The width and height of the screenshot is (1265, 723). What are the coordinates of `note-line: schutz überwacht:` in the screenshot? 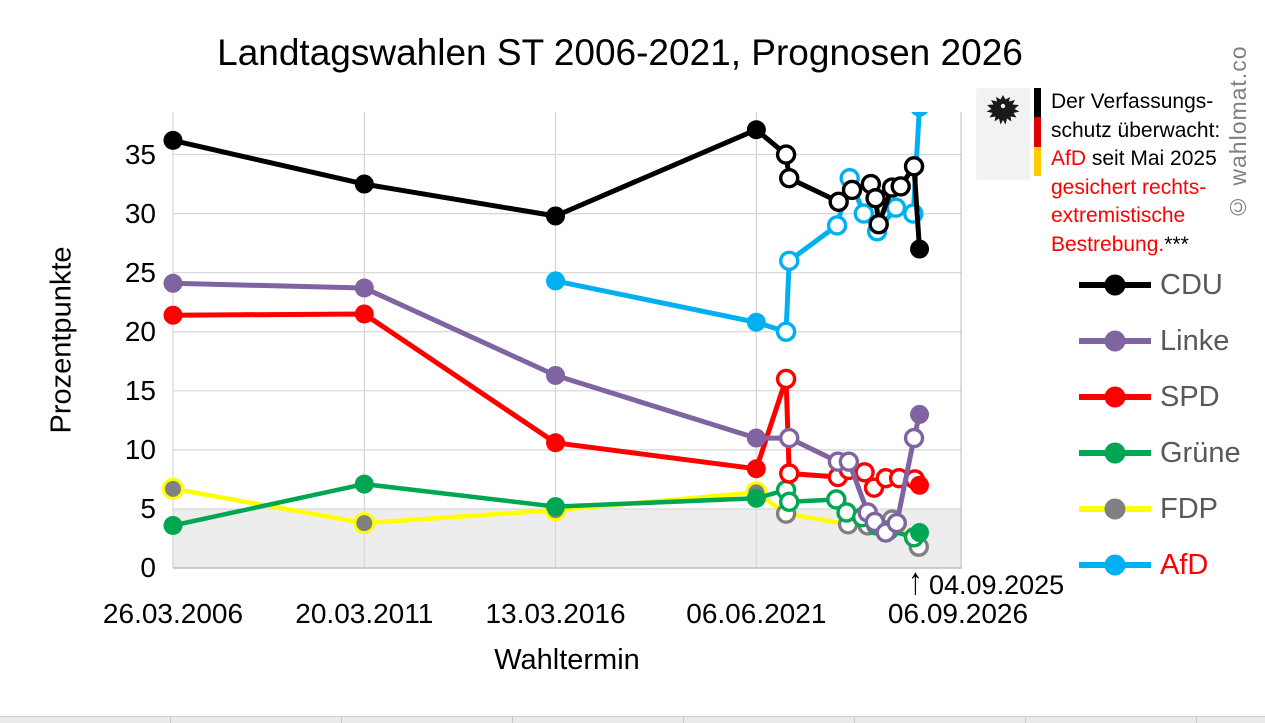 It's located at (1136, 130).